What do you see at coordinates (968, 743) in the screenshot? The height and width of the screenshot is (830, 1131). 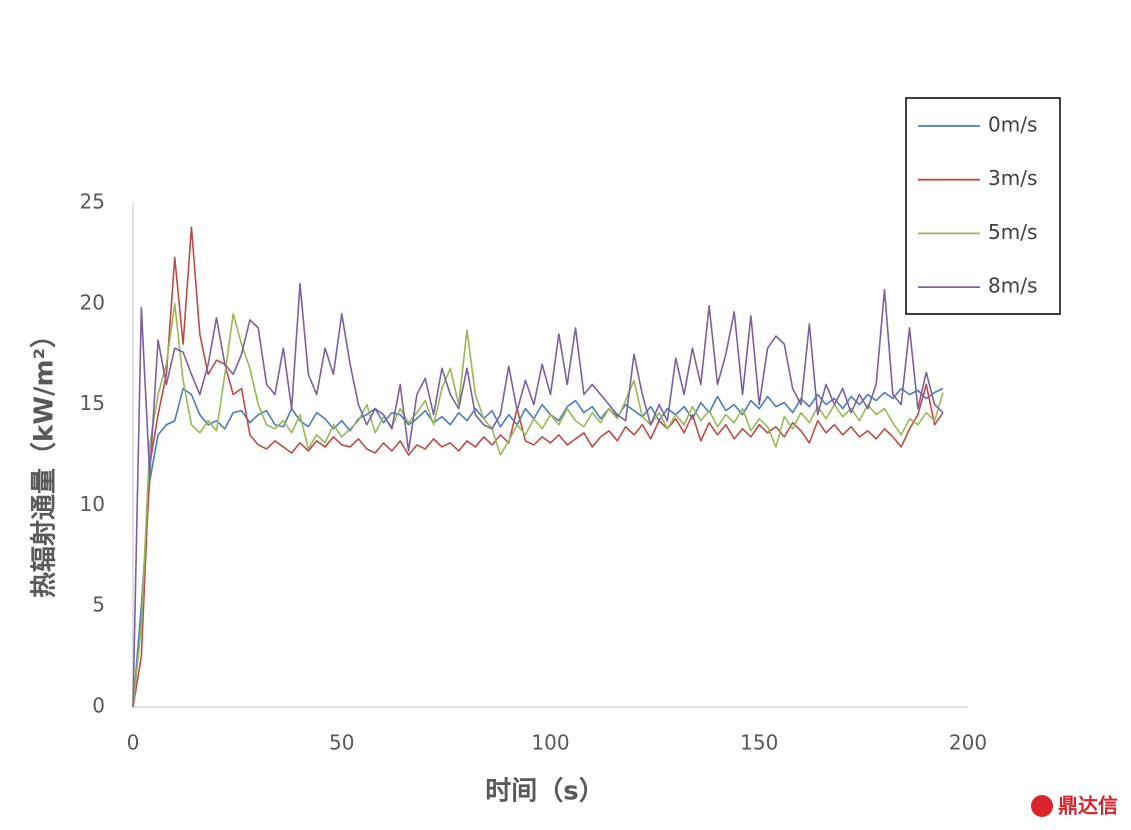 I see `x-tick-label: 200` at bounding box center [968, 743].